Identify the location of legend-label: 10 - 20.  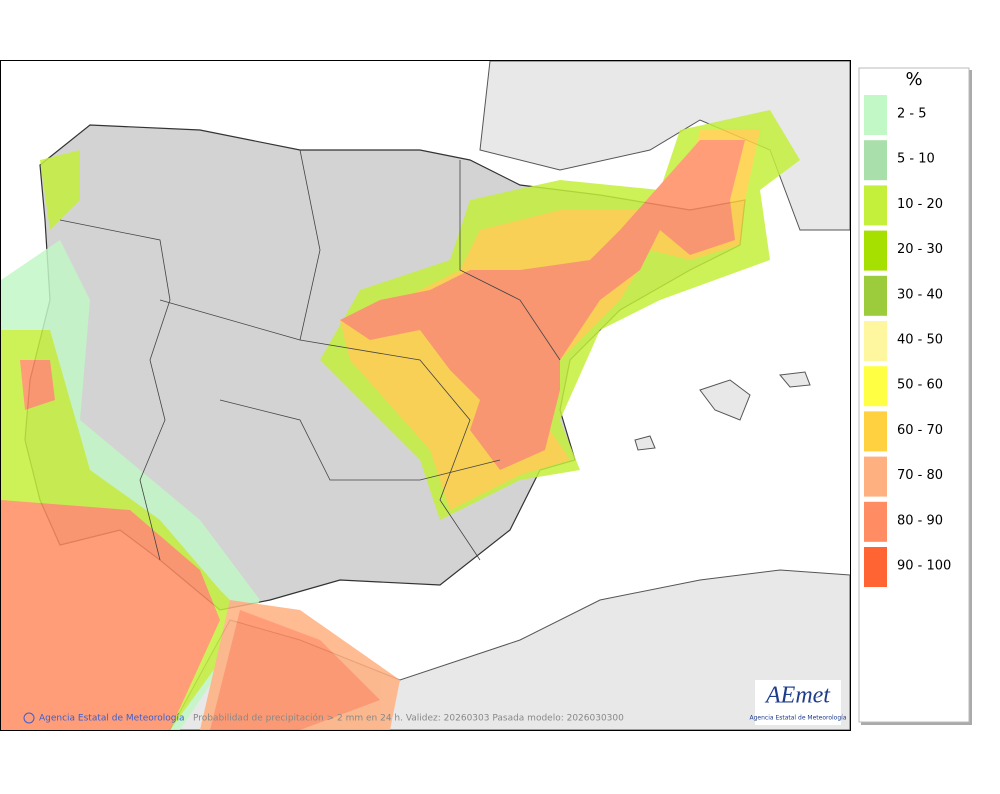
(920, 204).